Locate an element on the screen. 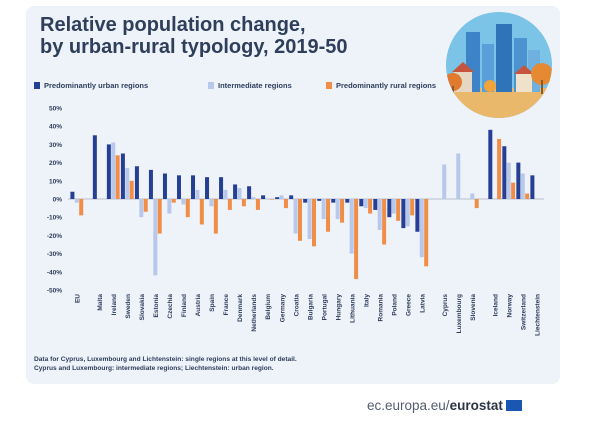 The height and width of the screenshot is (427, 590). bar-rural-finland is located at coordinates (187, 208).